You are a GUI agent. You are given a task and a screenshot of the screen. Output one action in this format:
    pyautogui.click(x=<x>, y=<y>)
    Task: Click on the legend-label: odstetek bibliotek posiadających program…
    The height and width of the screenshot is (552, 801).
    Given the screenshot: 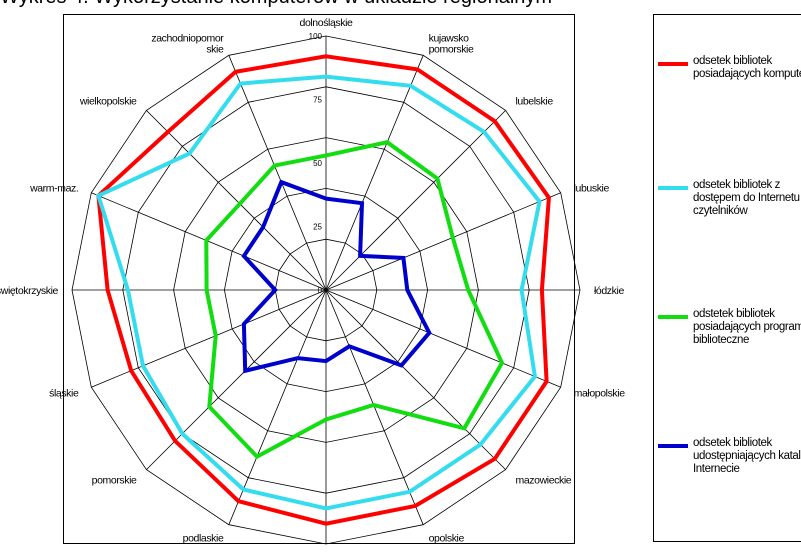 What is the action you would take?
    pyautogui.click(x=747, y=327)
    